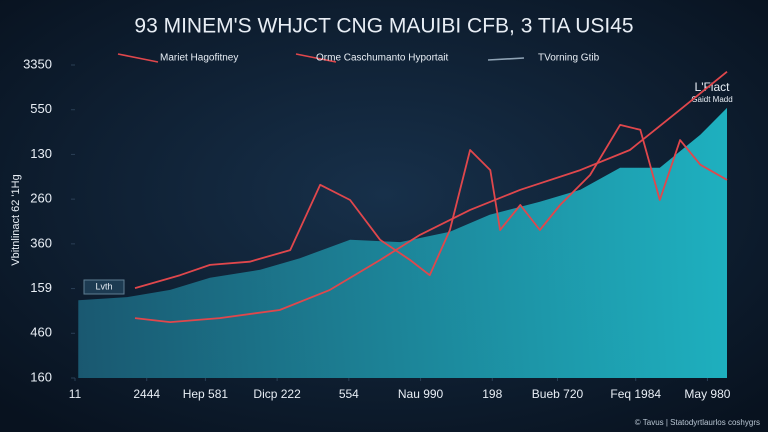 The height and width of the screenshot is (432, 768). What do you see at coordinates (349, 394) in the screenshot?
I see `x-tick-label: 554` at bounding box center [349, 394].